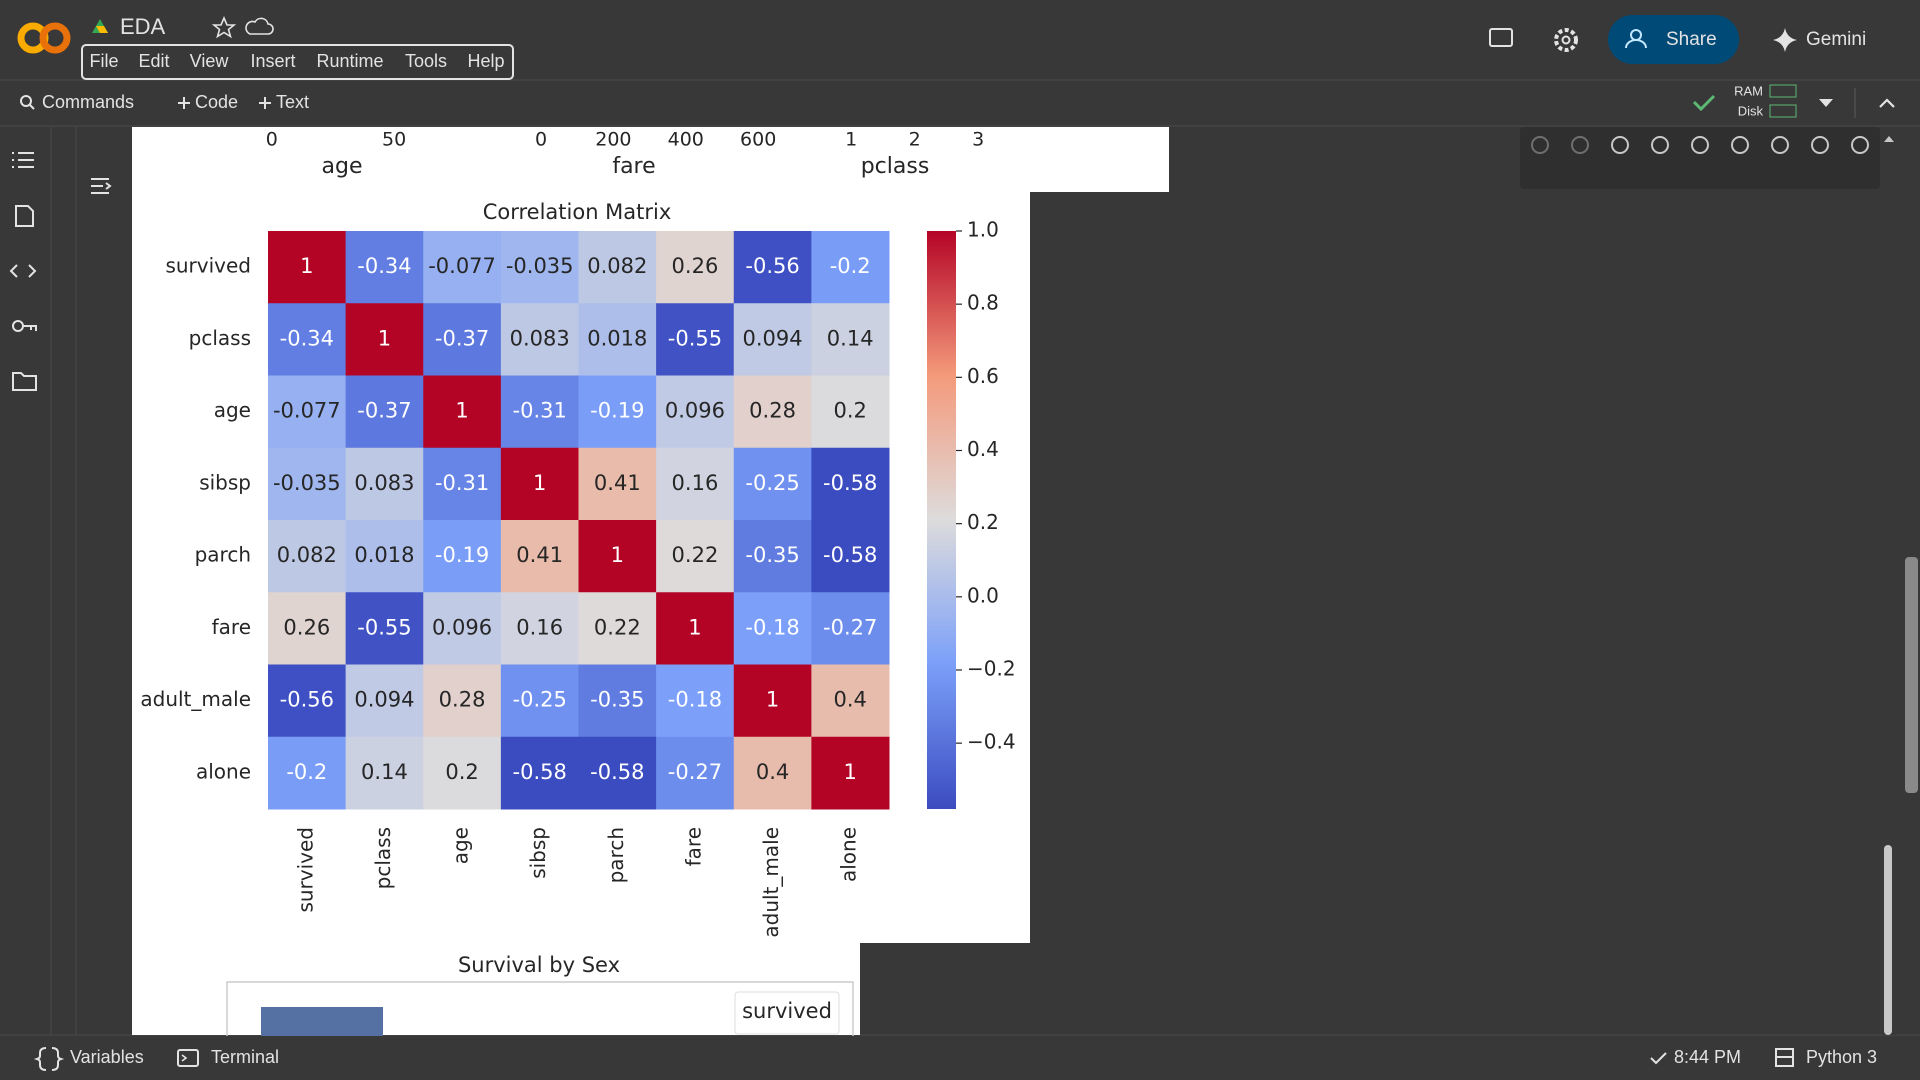  What do you see at coordinates (216, 102) in the screenshot?
I see `add-code-button: Code` at bounding box center [216, 102].